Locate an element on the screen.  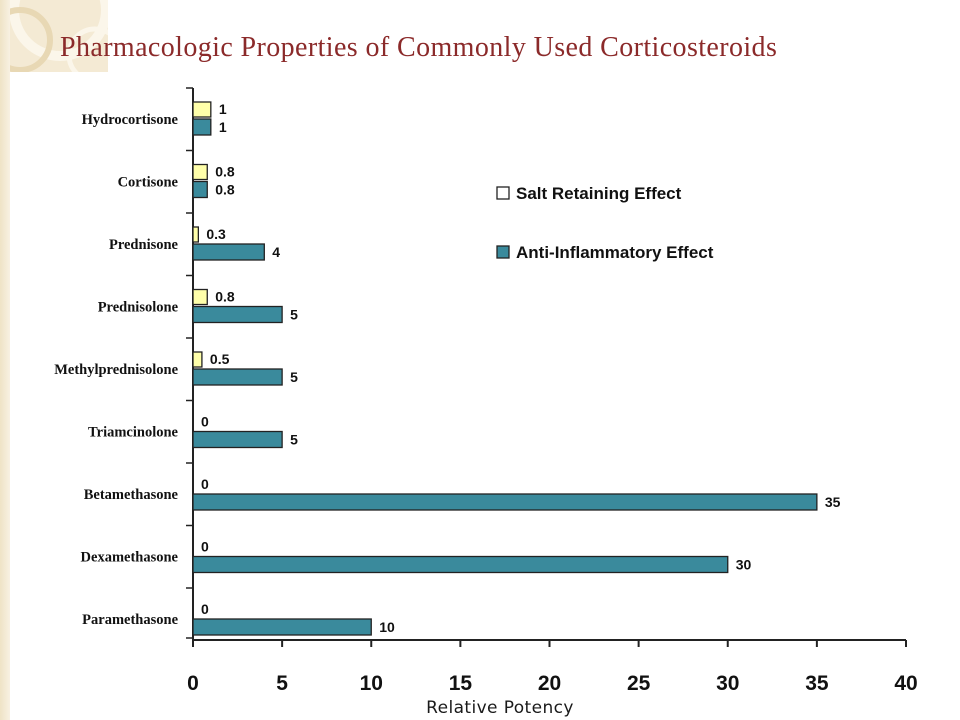
salt-value-label: 0.3 is located at coordinates (216, 234).